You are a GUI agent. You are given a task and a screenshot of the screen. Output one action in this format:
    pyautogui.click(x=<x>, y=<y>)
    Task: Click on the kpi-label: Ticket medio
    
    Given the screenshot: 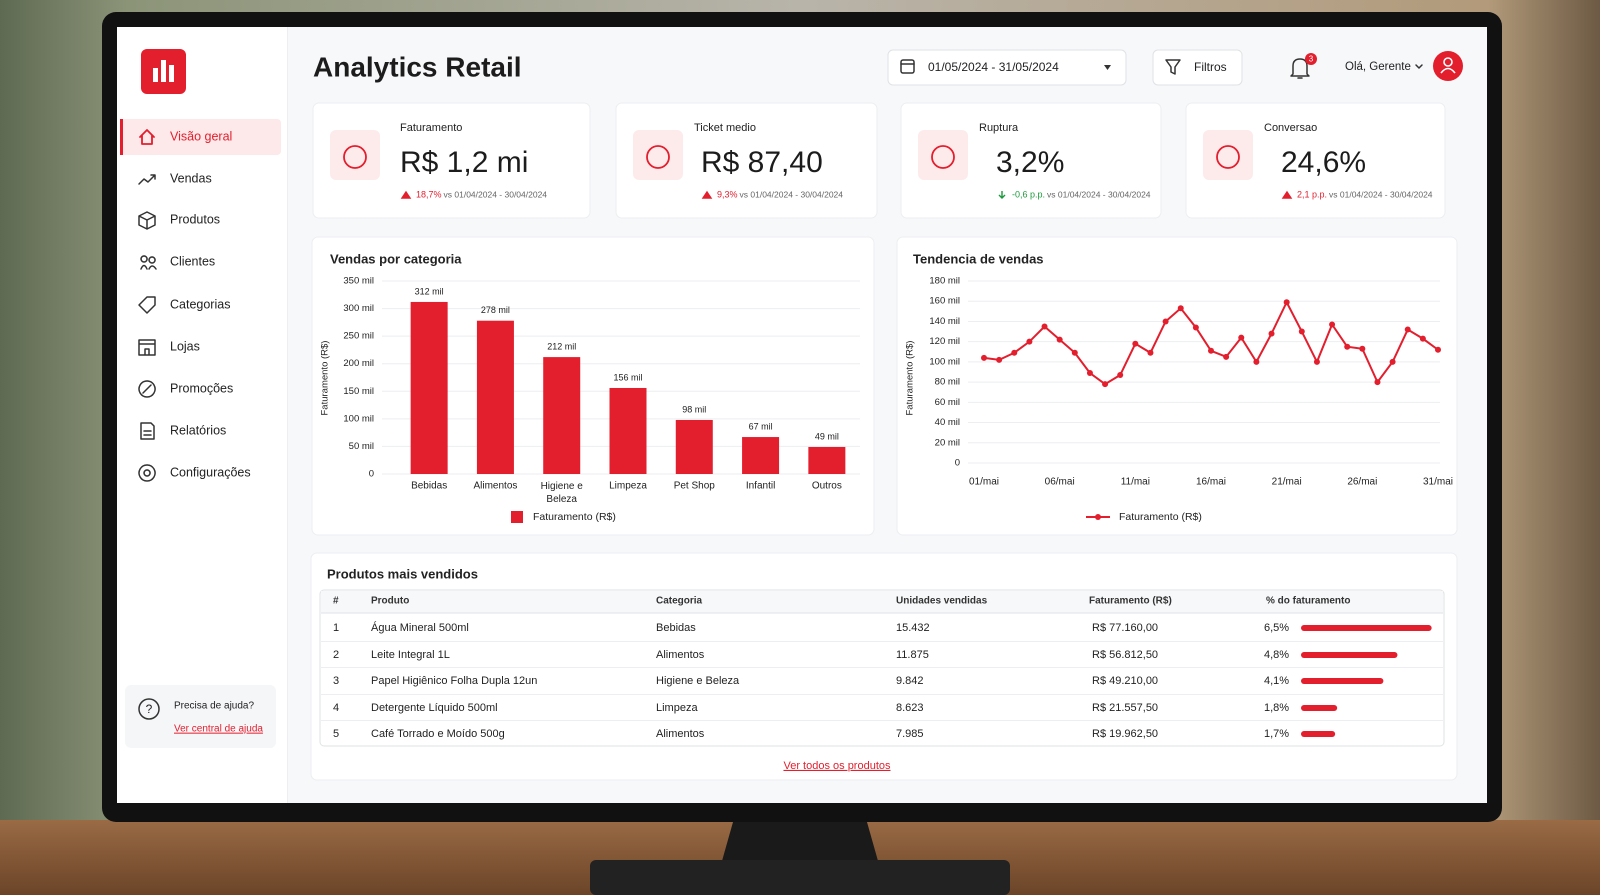 What is the action you would take?
    pyautogui.click(x=725, y=128)
    